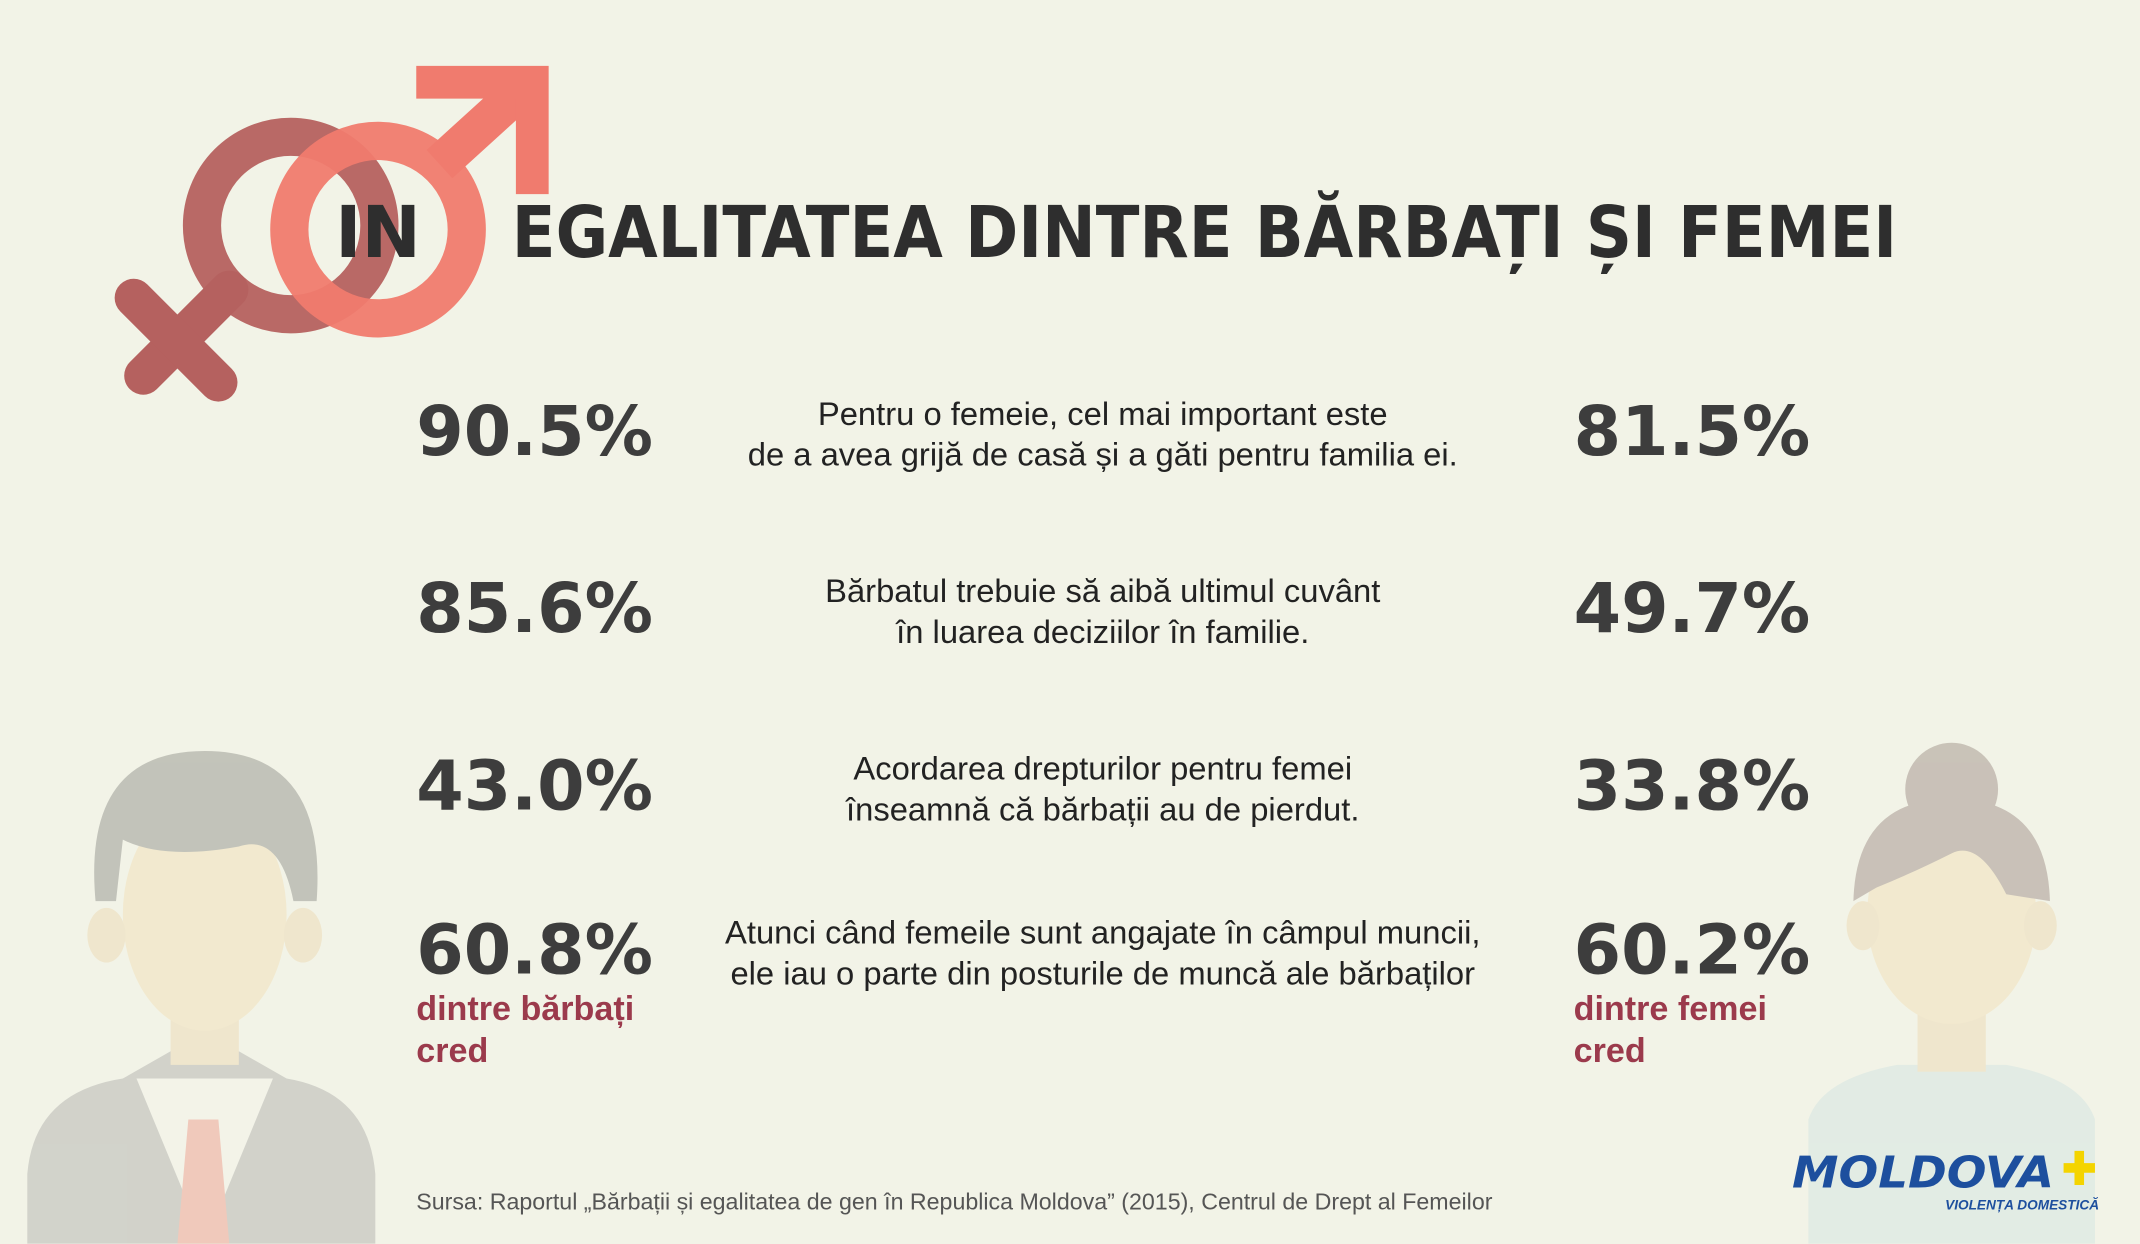 This screenshot has height=1244, width=2140. I want to click on woman-illustration, so click(1951, 993).